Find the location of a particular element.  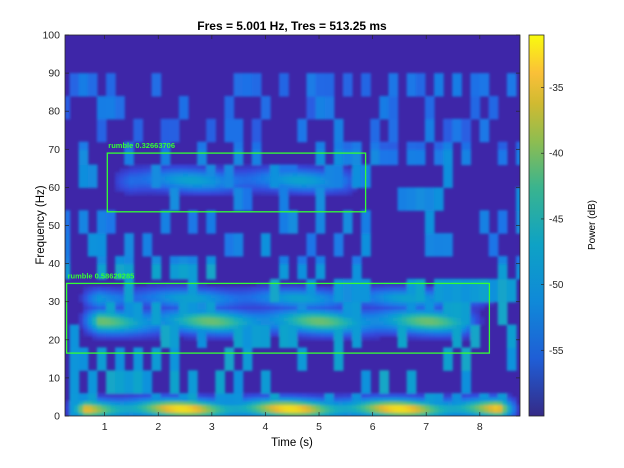

colorbar-ticks: -35 -40 -45 -50 -55 is located at coordinates (552, 220).